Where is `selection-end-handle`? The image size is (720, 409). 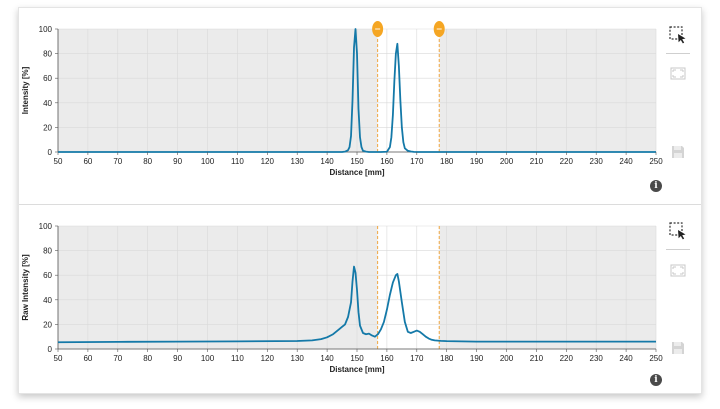 selection-end-handle is located at coordinates (439, 29).